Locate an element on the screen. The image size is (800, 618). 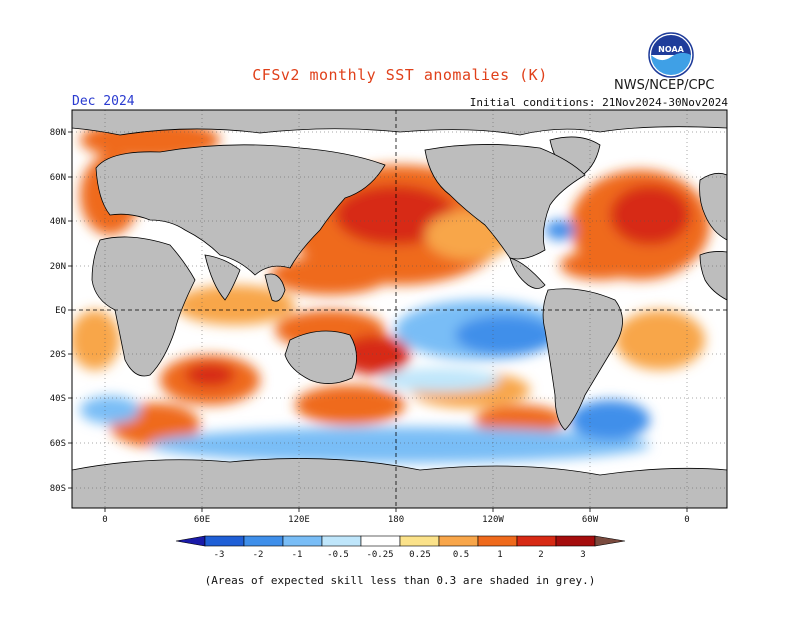
colorbar-left-arrow is located at coordinates (190, 541).